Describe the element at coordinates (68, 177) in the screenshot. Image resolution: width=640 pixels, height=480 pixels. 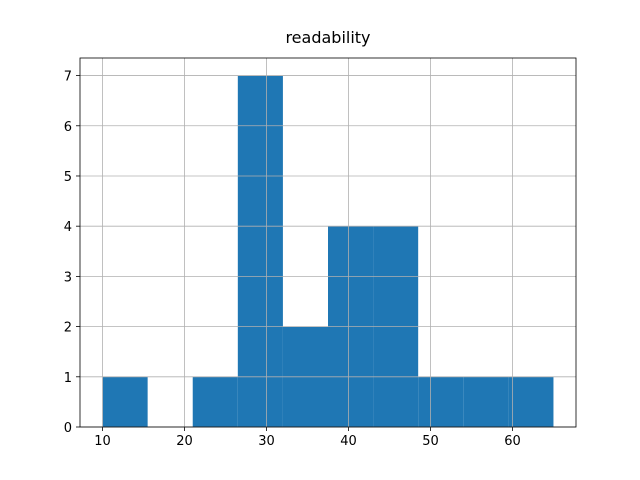
I see `y-tick-label: 5` at that location.